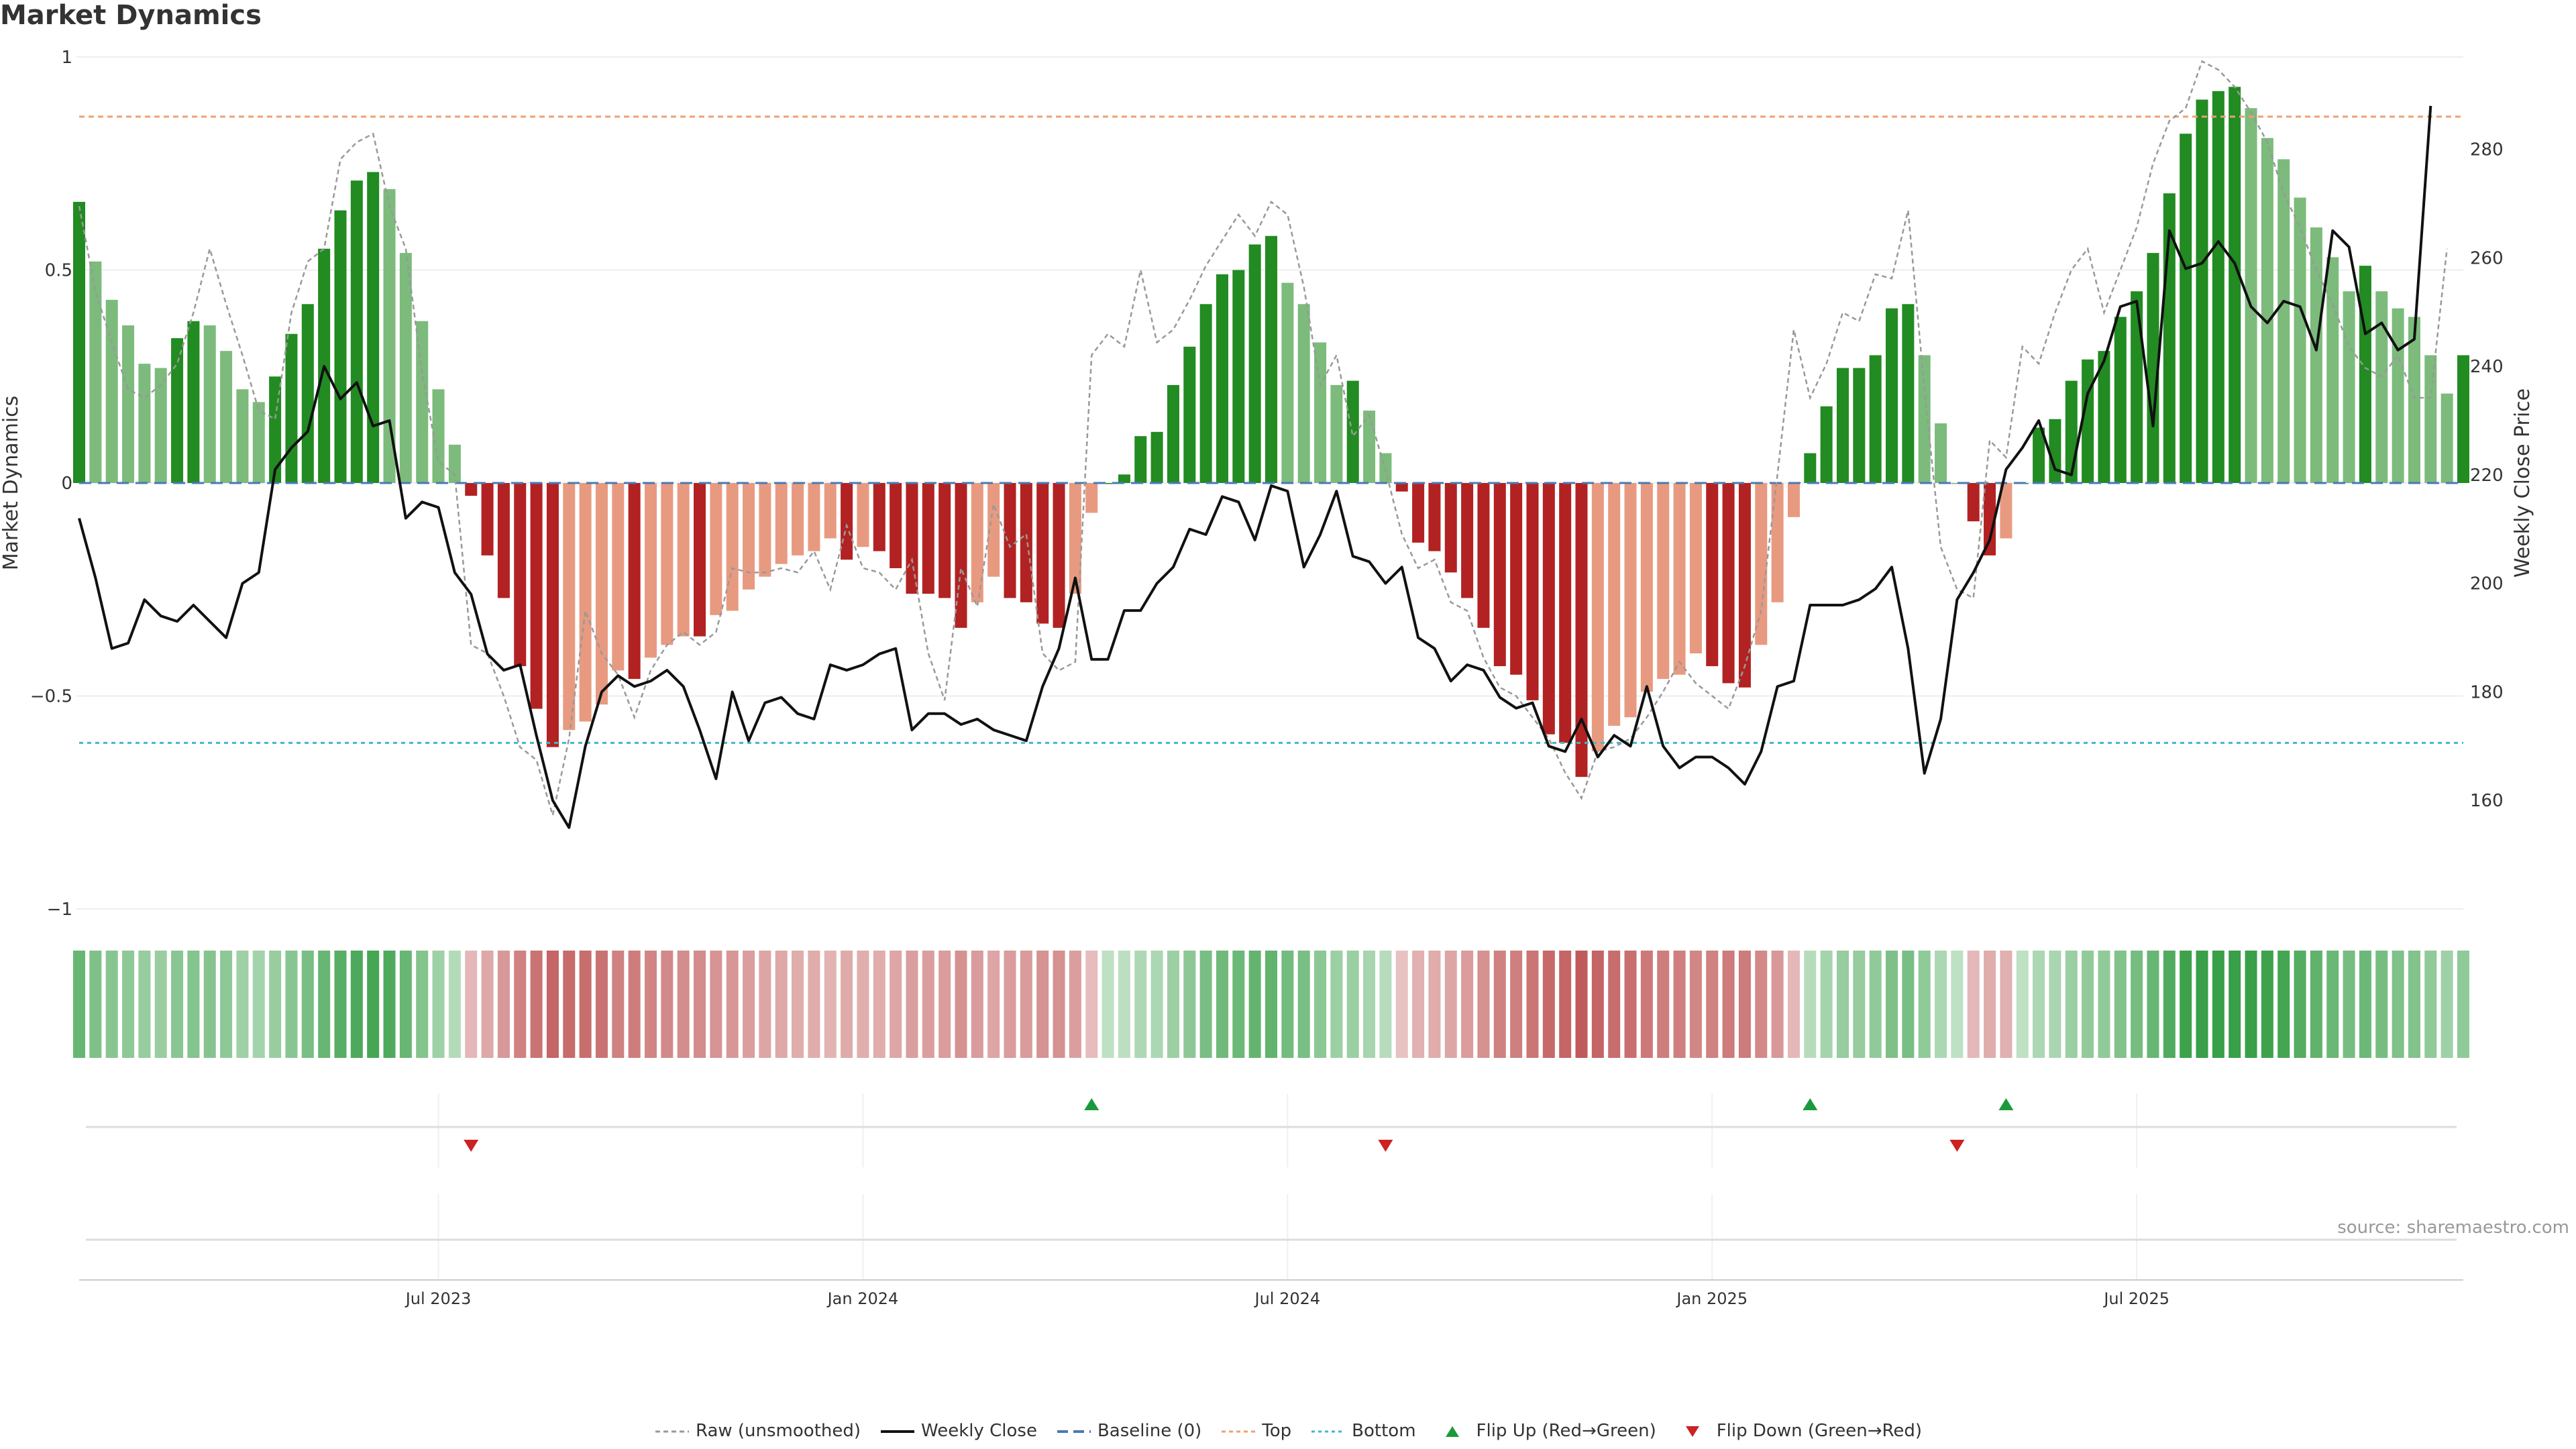 This screenshot has width=2576, height=1449. What do you see at coordinates (1287, 1298) in the screenshot?
I see `x-tick-label: Jul 2024` at bounding box center [1287, 1298].